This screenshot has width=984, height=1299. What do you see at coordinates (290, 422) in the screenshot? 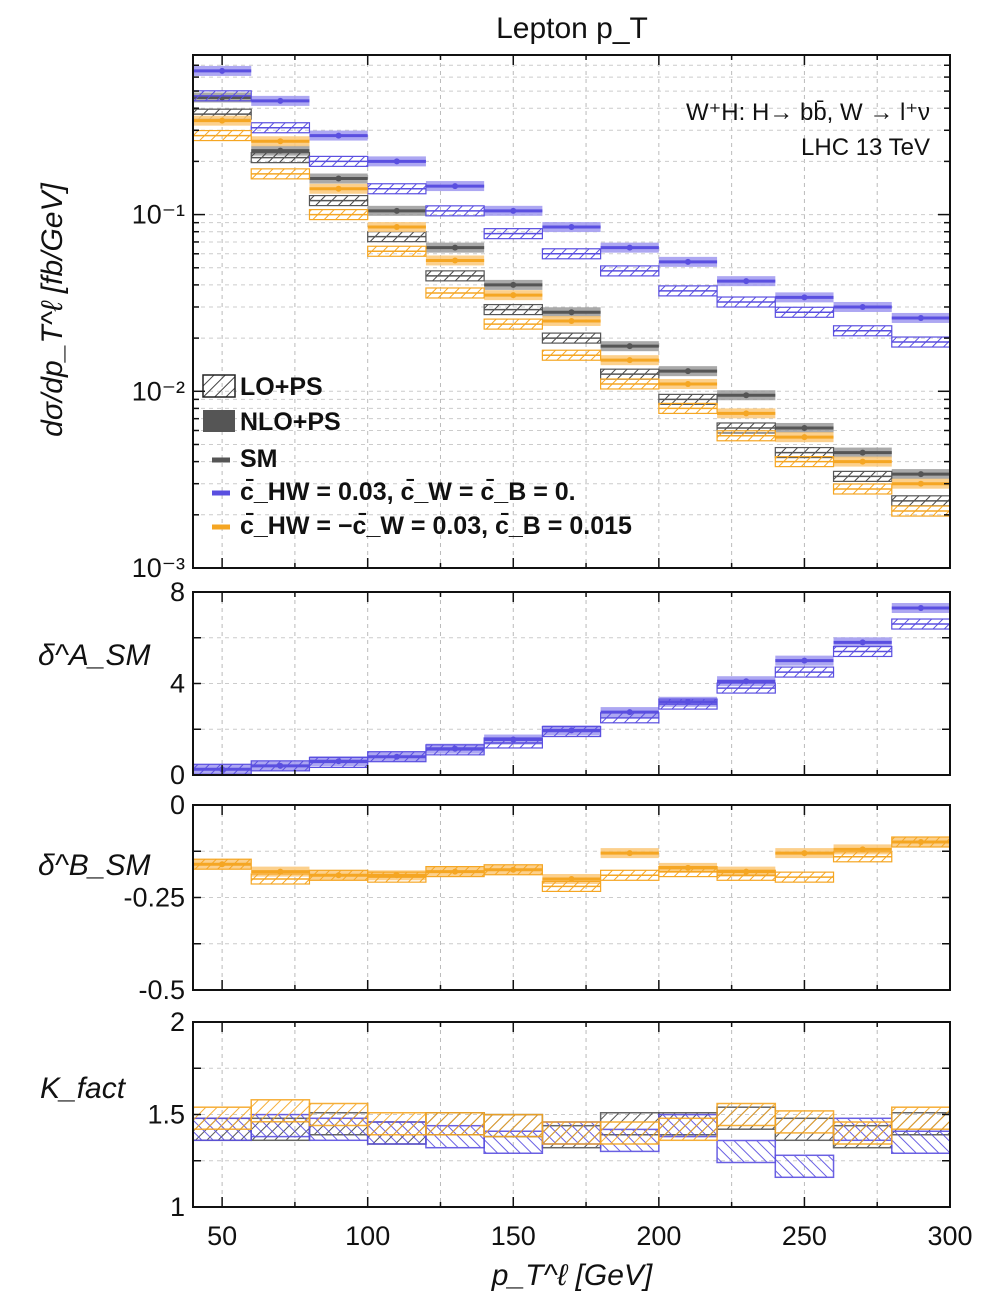
I see `legend-nlo-label: NLO+PS` at bounding box center [290, 422].